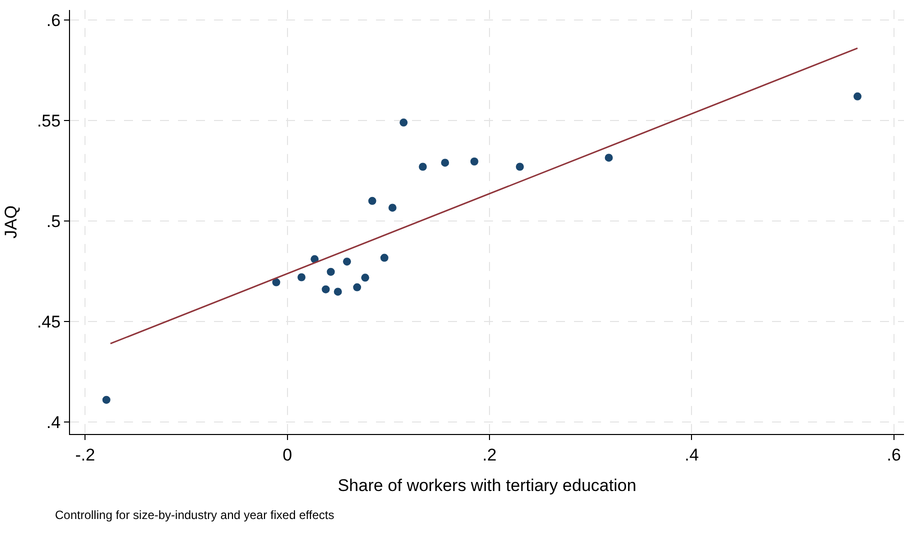  I want to click on y-axis-title: JAQ, so click(11, 222).